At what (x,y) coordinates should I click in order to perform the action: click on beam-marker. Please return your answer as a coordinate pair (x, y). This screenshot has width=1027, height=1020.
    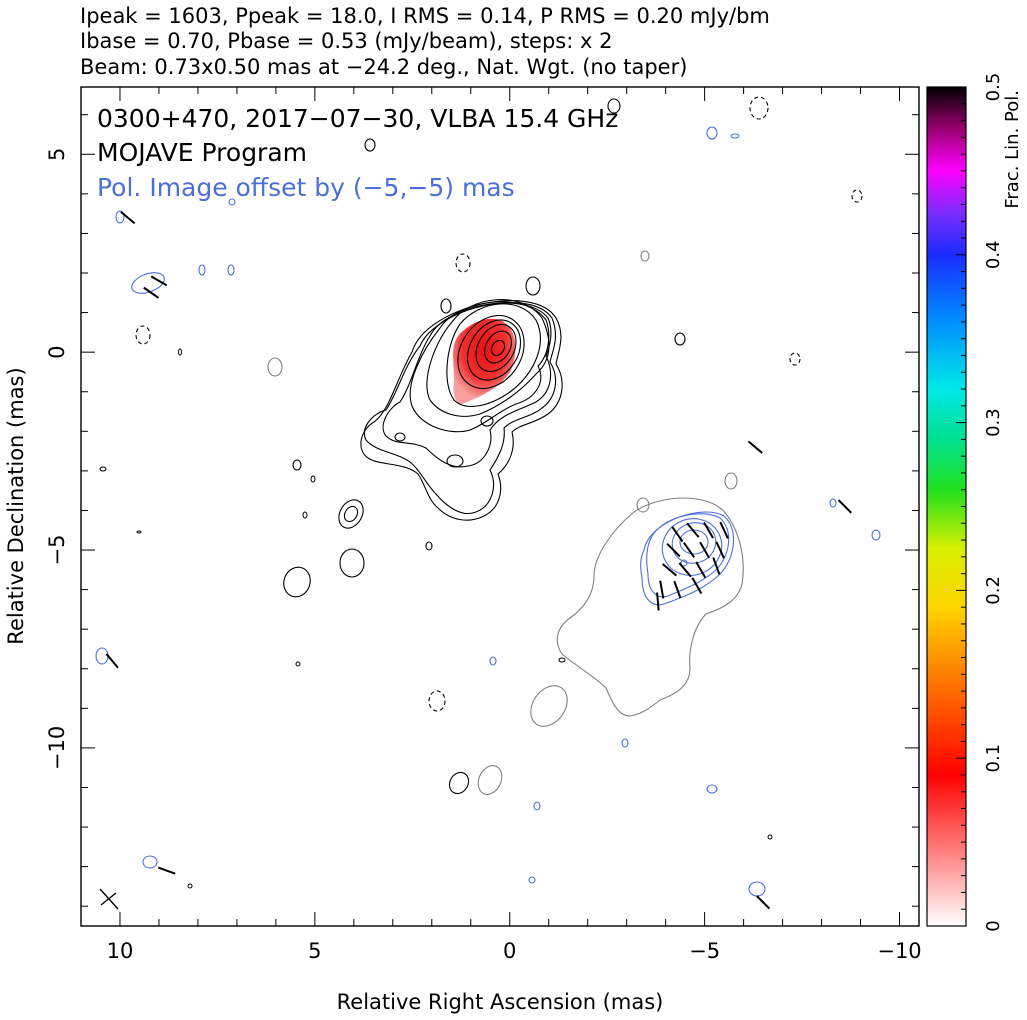
    Looking at the image, I should click on (109, 899).